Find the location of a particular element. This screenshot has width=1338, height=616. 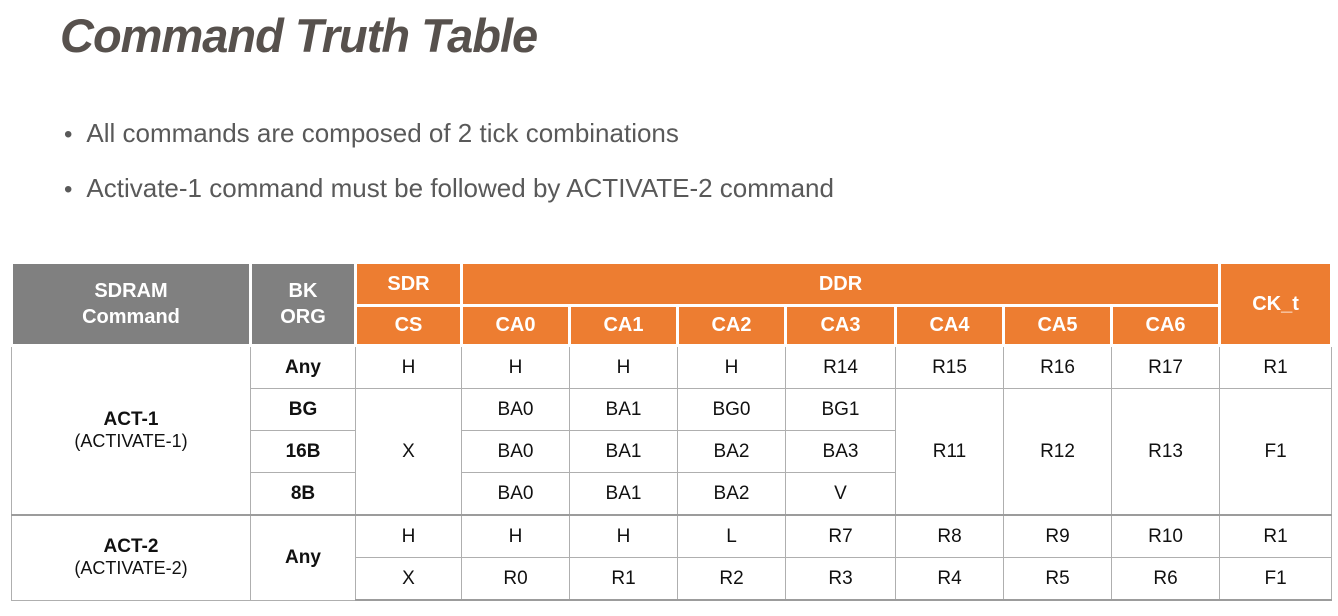

cell-act1-r3-ca3: BA3 is located at coordinates (840, 451).